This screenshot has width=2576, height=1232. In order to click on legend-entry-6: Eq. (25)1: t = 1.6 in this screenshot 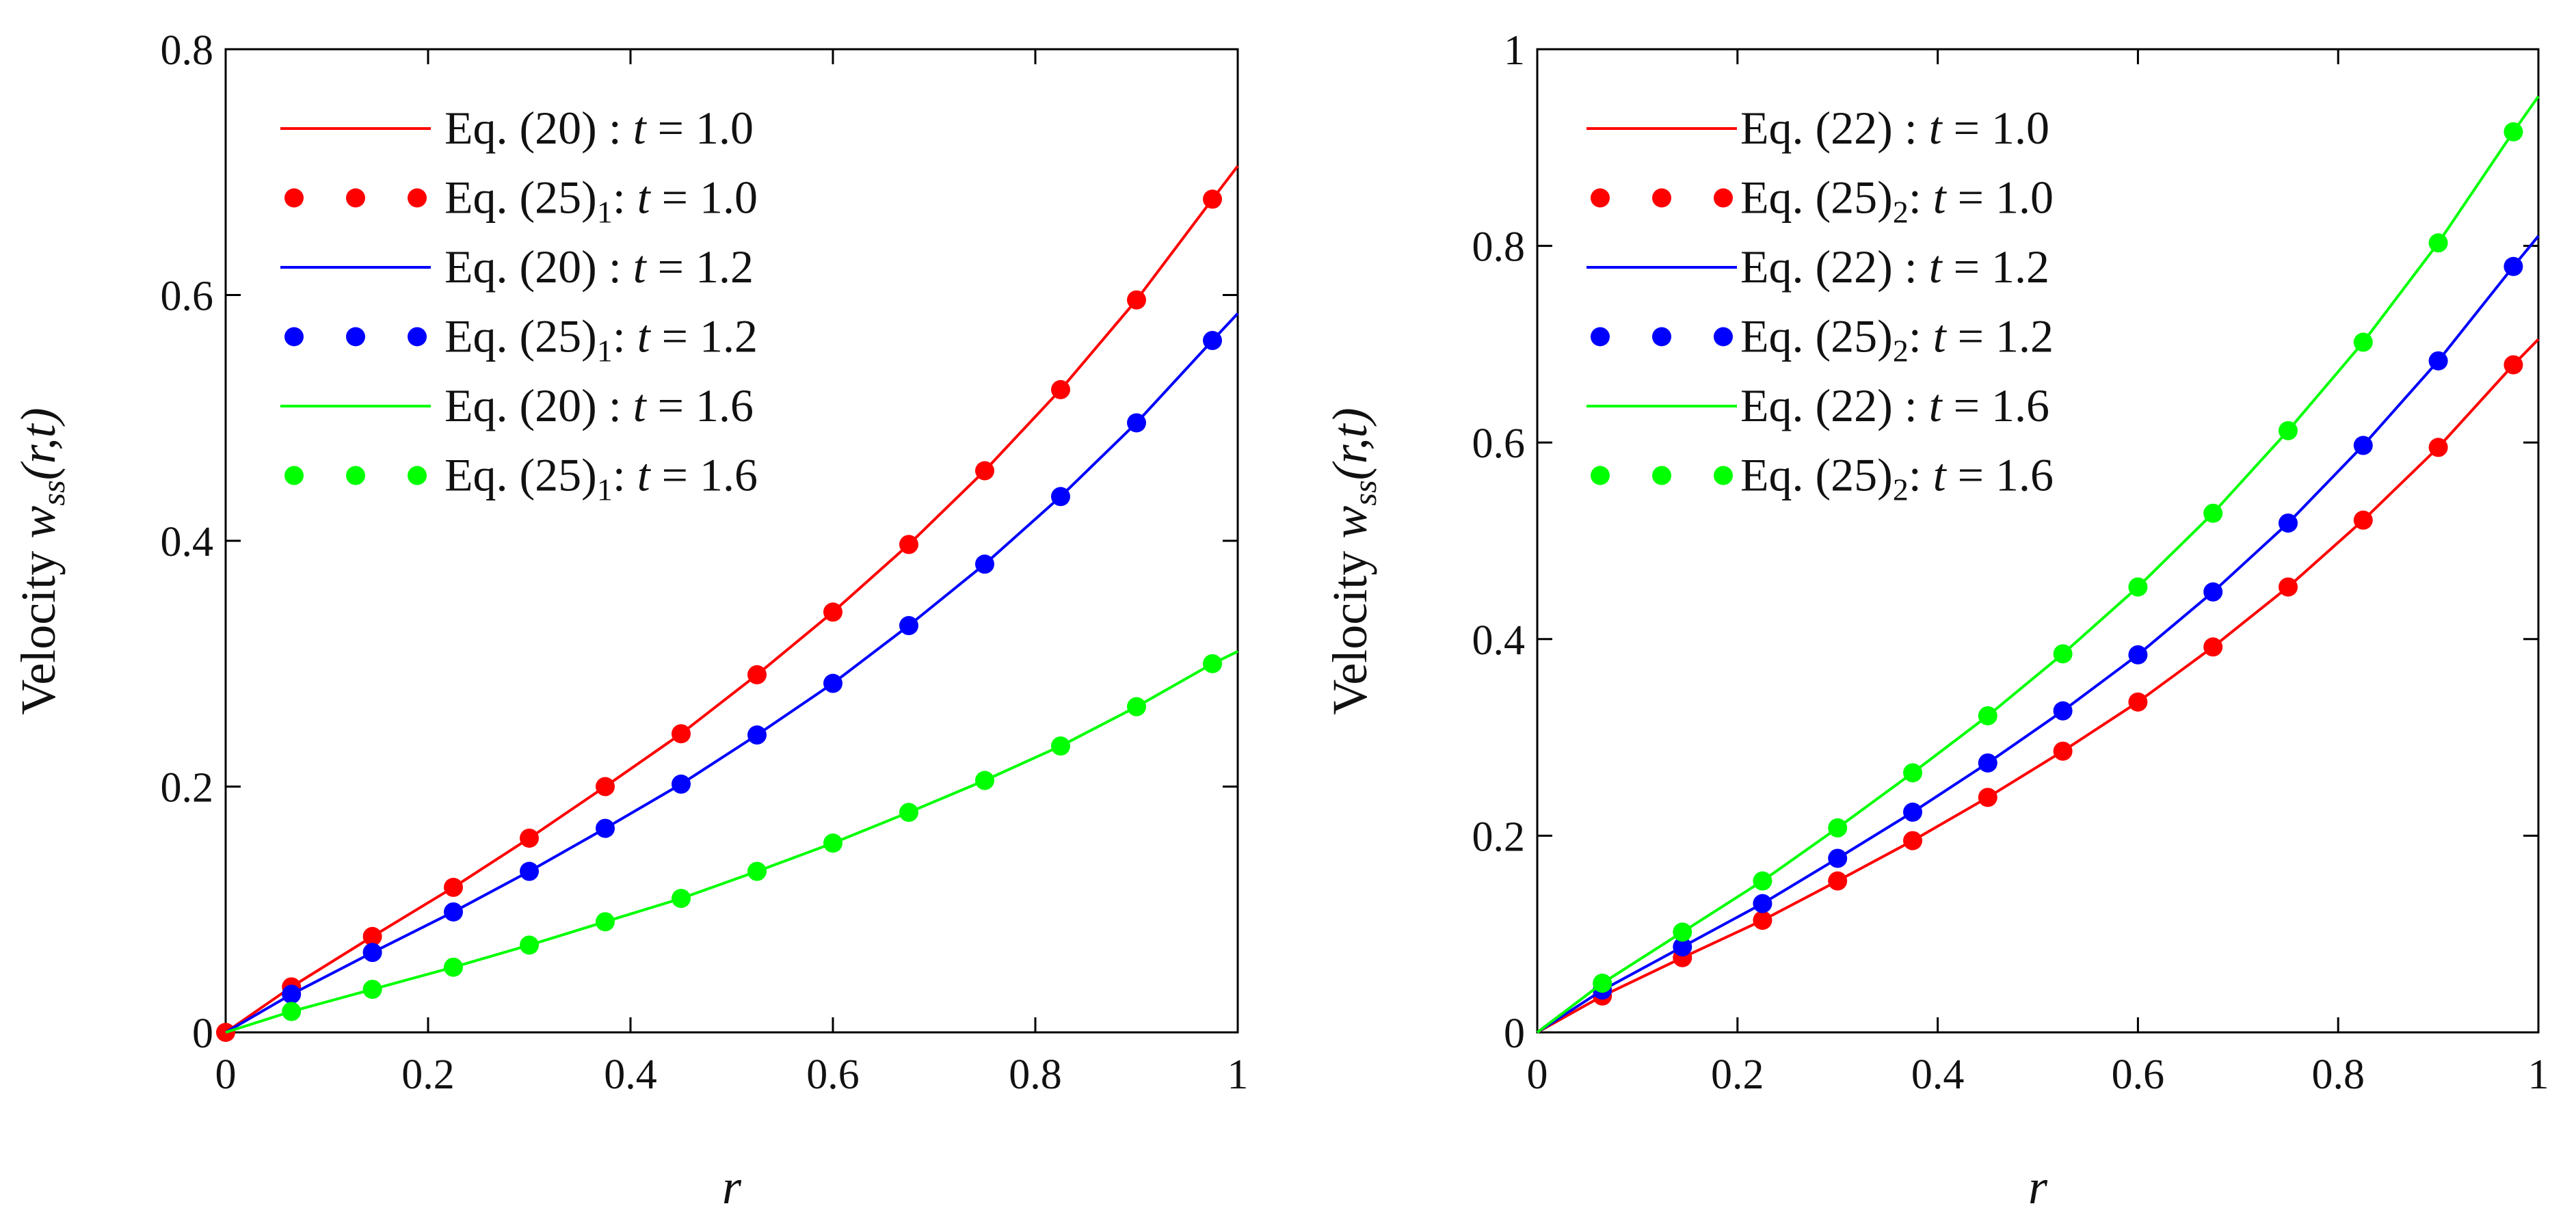, I will do `click(521, 478)`.